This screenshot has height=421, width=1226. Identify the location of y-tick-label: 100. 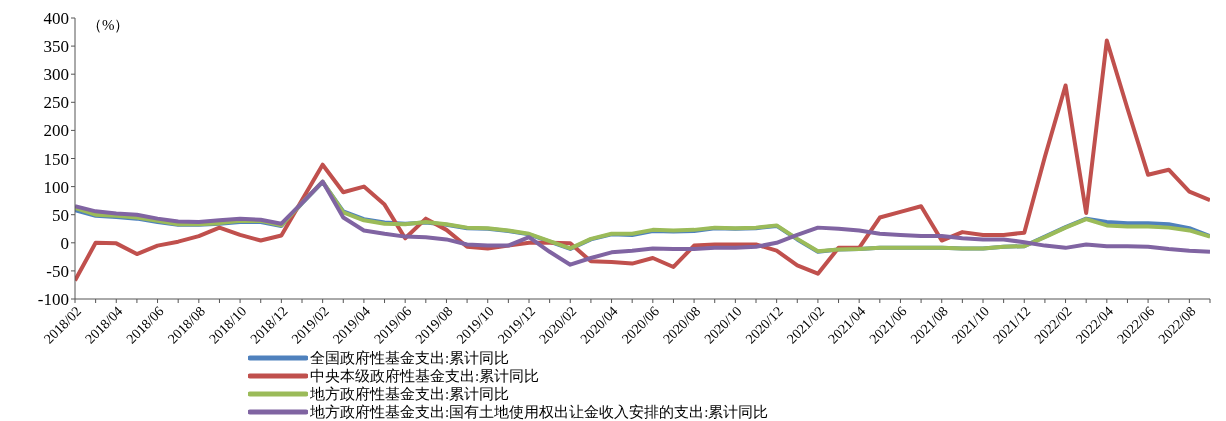
(56, 187).